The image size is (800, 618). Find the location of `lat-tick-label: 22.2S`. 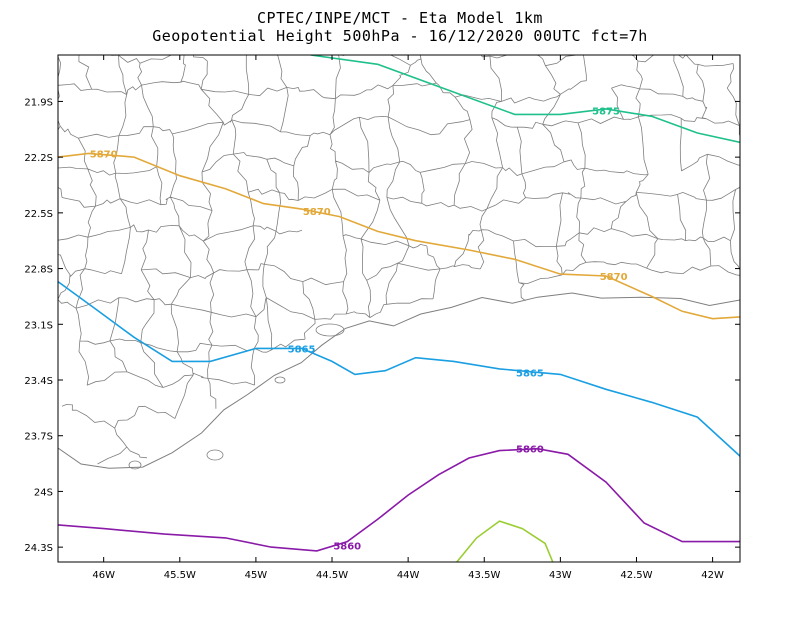

lat-tick-label: 22.2S is located at coordinates (38, 158).